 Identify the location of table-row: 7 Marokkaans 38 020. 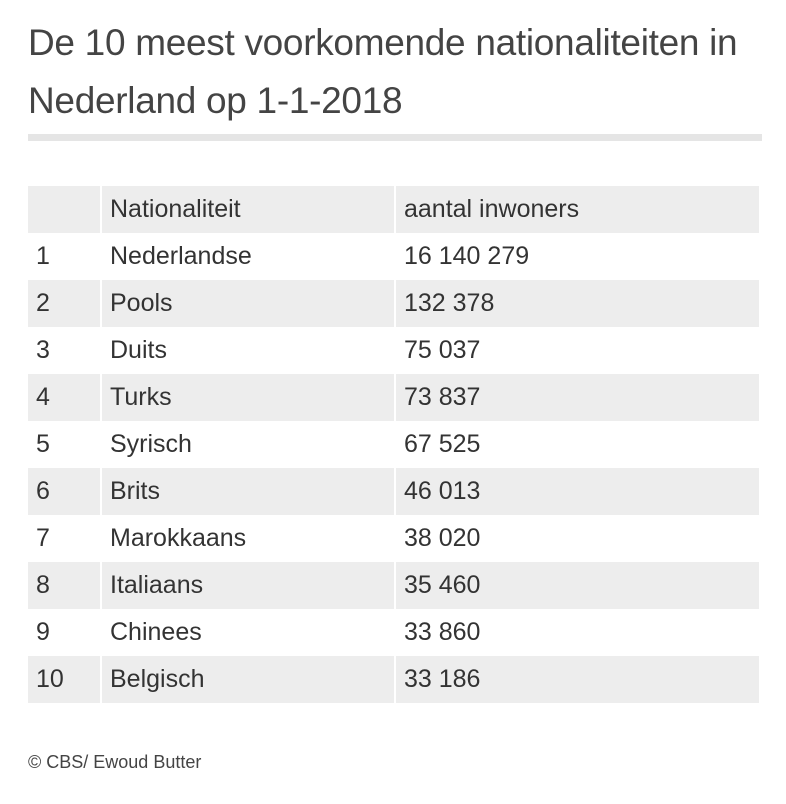
(393, 538).